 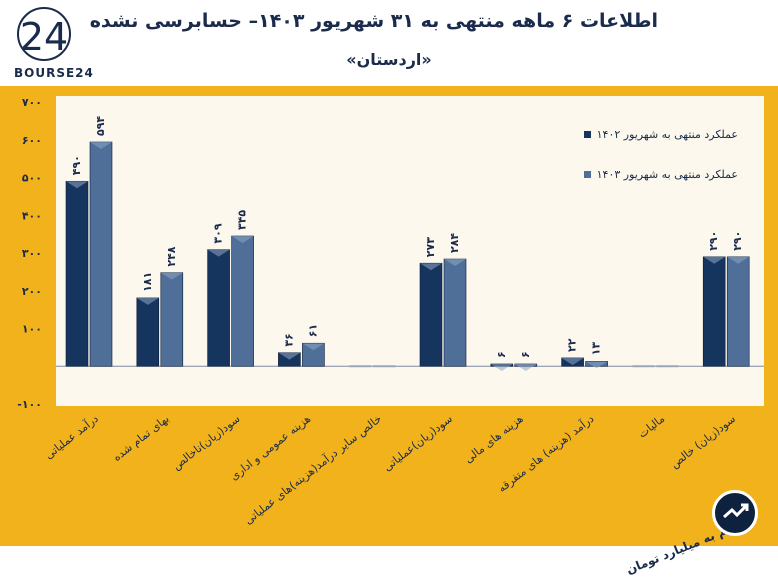 I want to click on logo-mark: 24, so click(x=44, y=37).